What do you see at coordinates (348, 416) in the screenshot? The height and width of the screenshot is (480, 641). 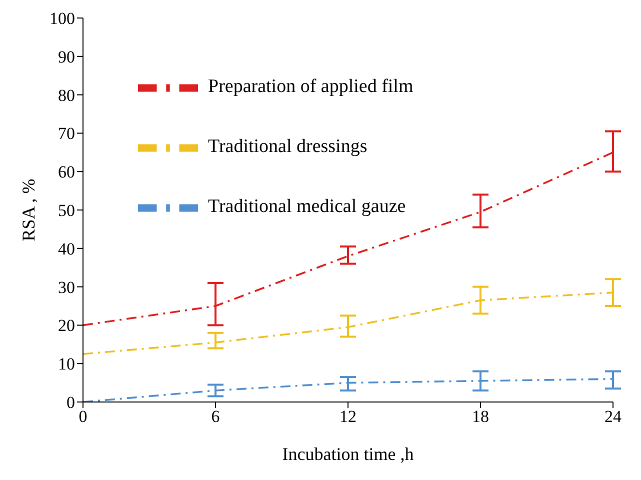 I see `x-tick-label: 12` at bounding box center [348, 416].